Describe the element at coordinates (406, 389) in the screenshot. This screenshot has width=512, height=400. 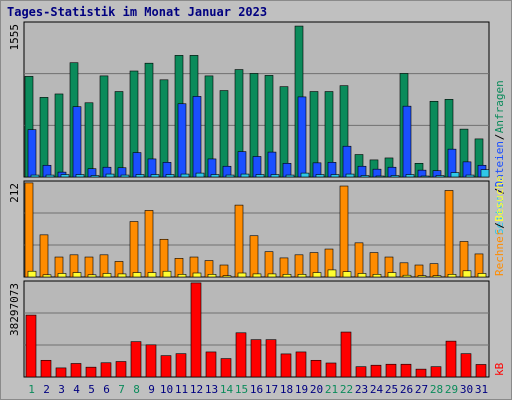
I see `day-label-26: 26` at that location.